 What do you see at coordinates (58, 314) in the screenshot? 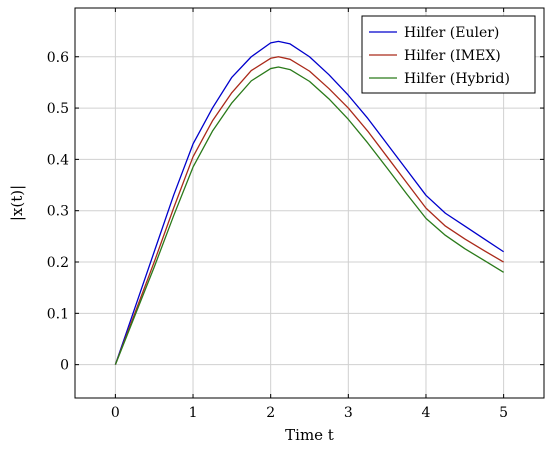
I see `y-tick-label: 0.1` at bounding box center [58, 314].